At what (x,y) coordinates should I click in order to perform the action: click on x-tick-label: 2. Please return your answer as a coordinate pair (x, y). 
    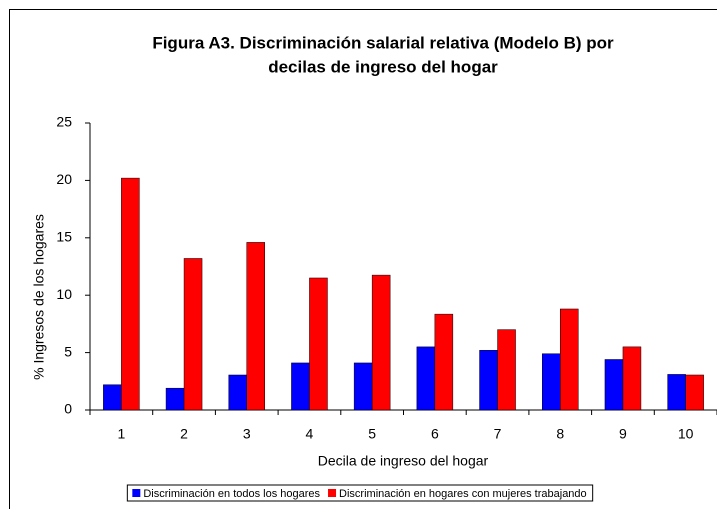
    Looking at the image, I should click on (184, 434).